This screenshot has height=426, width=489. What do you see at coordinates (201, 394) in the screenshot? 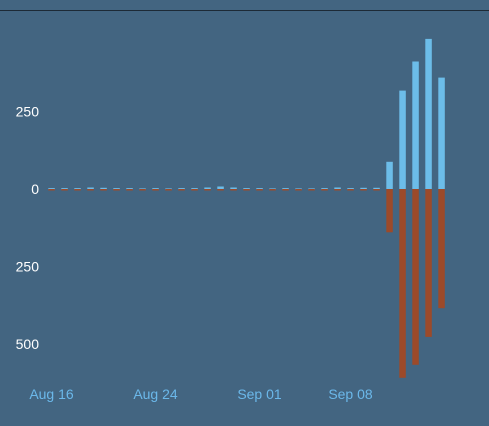
I see `x-axis-tick-labels: Aug 16 Aug 24 Sep 01 Sep 08` at bounding box center [201, 394].